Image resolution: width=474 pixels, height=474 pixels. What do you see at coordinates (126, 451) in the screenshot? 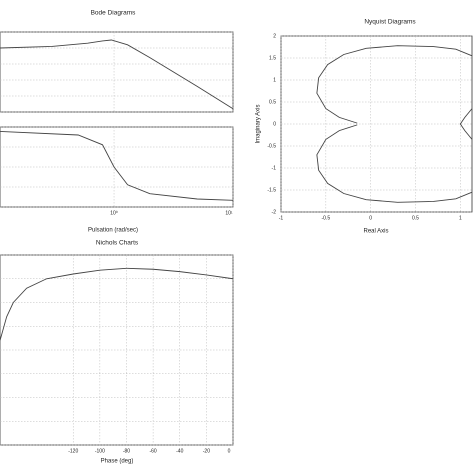
I see `x-tick-label: -80` at bounding box center [126, 451].